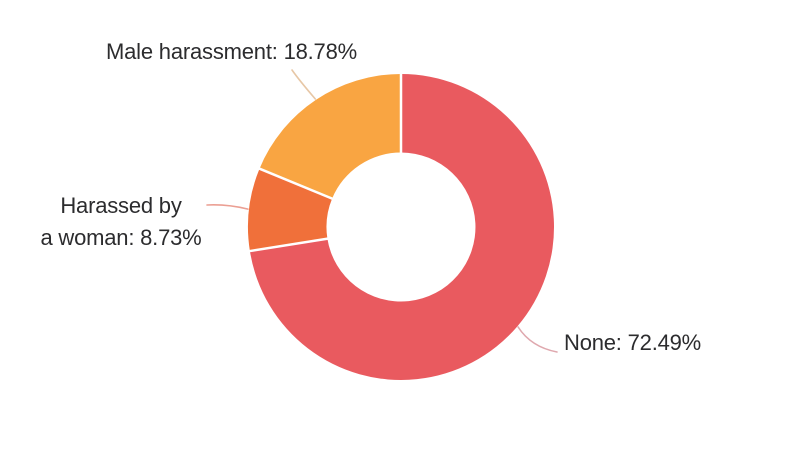  Describe the element at coordinates (121, 205) in the screenshot. I see `label-harassed-line-1: Harassed by` at that location.